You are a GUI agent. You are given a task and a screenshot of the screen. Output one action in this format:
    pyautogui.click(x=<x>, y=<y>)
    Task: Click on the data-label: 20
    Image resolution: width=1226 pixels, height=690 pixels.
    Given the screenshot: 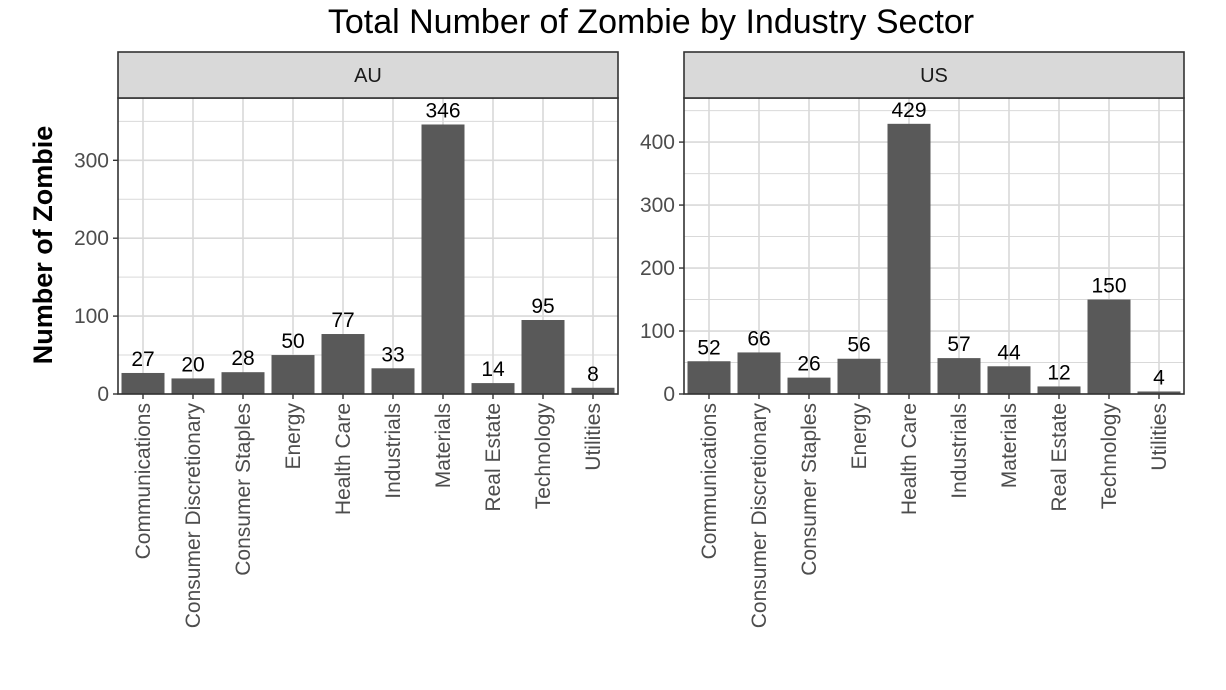 What is the action you would take?
    pyautogui.click(x=192, y=364)
    